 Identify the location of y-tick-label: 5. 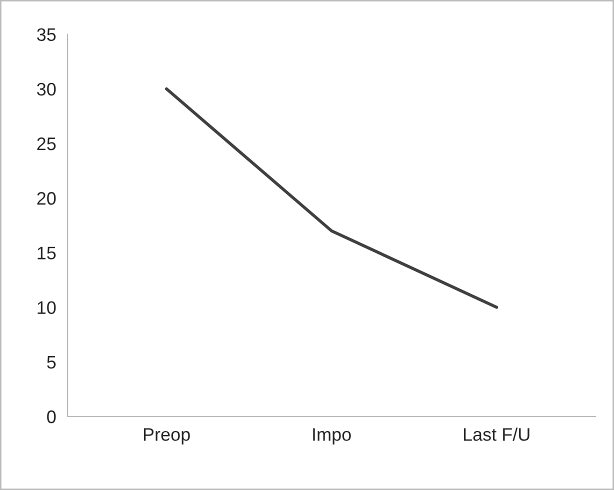
(51, 362).